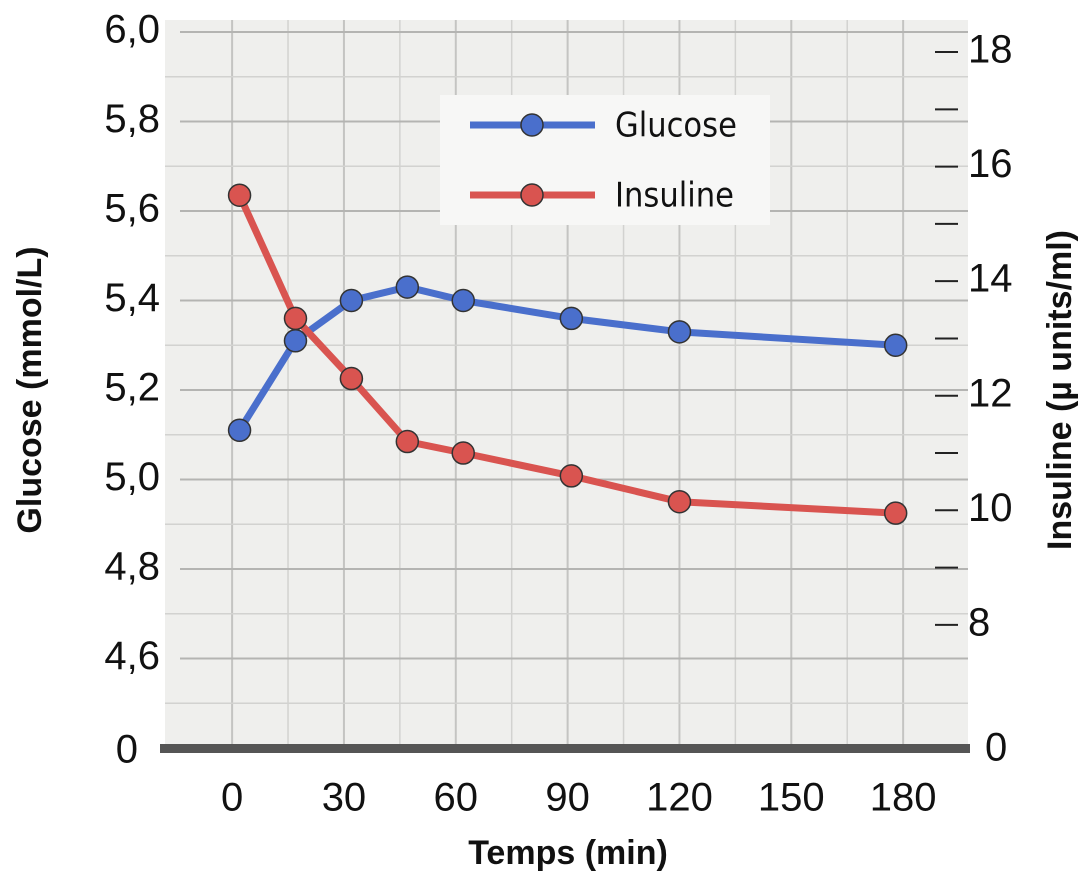 The height and width of the screenshot is (875, 1082). Describe the element at coordinates (127, 750) in the screenshot. I see `y-break-label: 0` at that location.